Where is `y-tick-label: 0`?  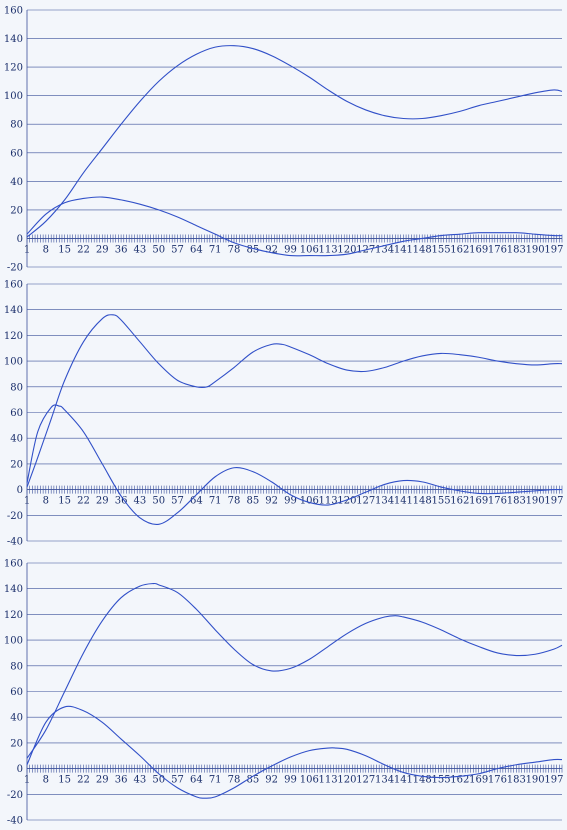 y-tick-label: 0 is located at coordinates (20, 490).